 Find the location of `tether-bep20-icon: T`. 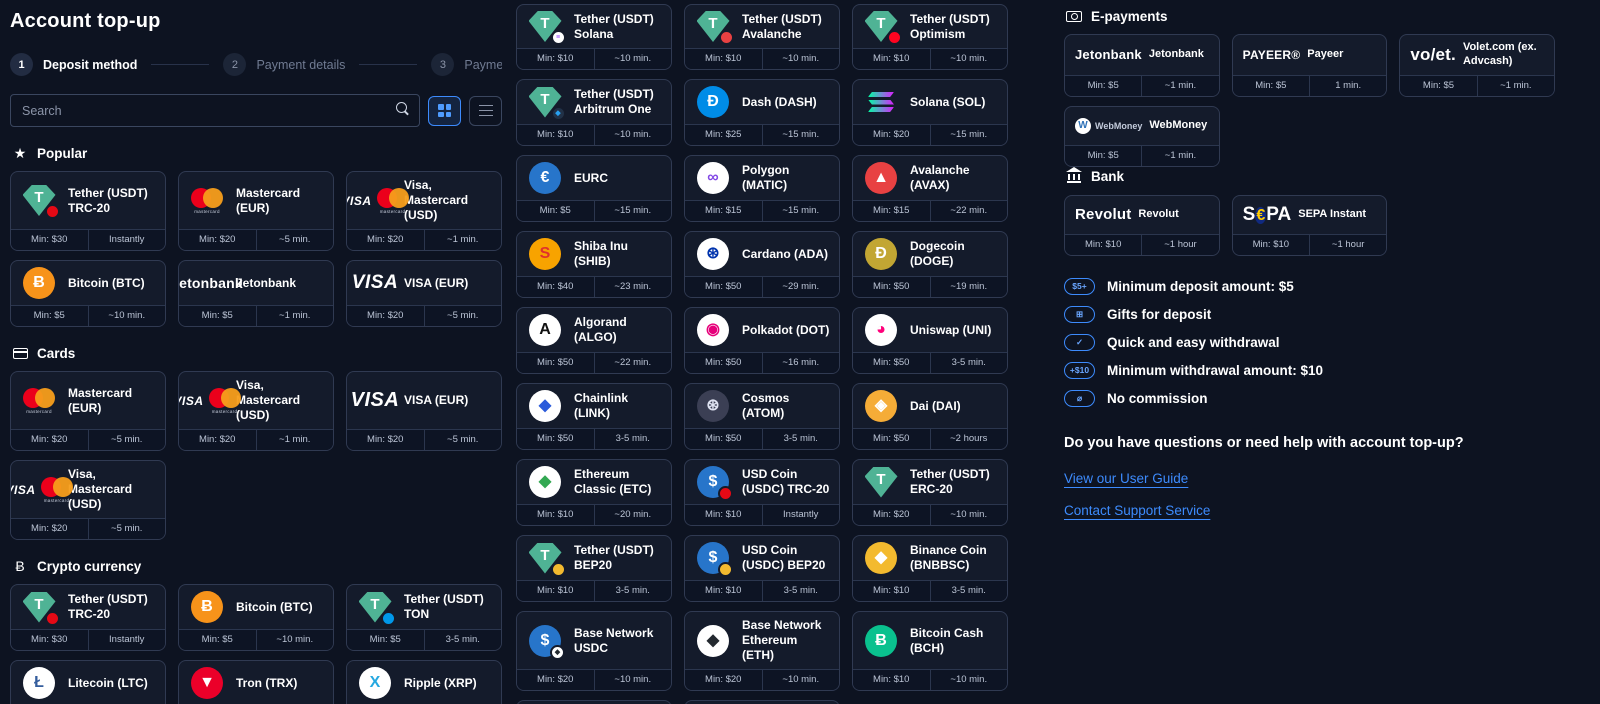

tether-bep20-icon: T is located at coordinates (547, 559).